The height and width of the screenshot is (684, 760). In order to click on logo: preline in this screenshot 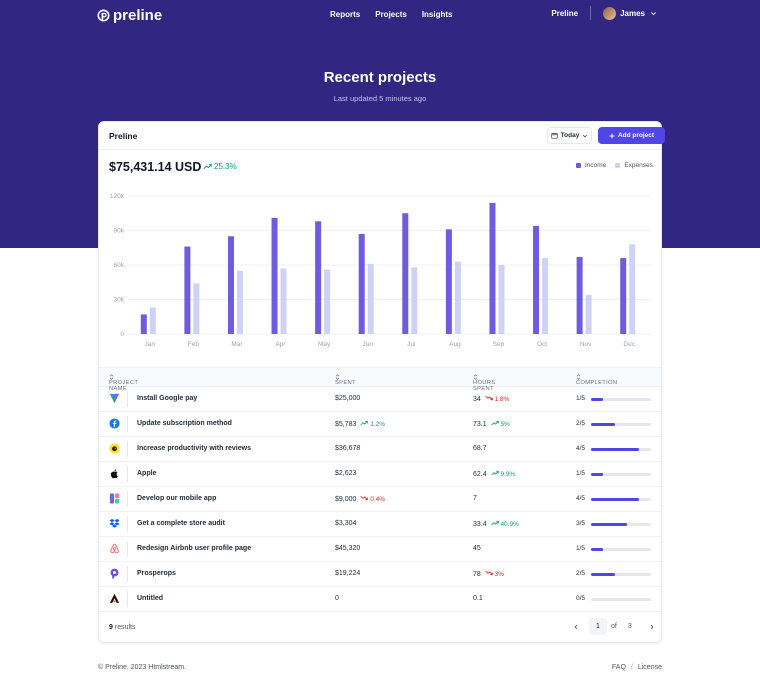, I will do `click(129, 15)`.